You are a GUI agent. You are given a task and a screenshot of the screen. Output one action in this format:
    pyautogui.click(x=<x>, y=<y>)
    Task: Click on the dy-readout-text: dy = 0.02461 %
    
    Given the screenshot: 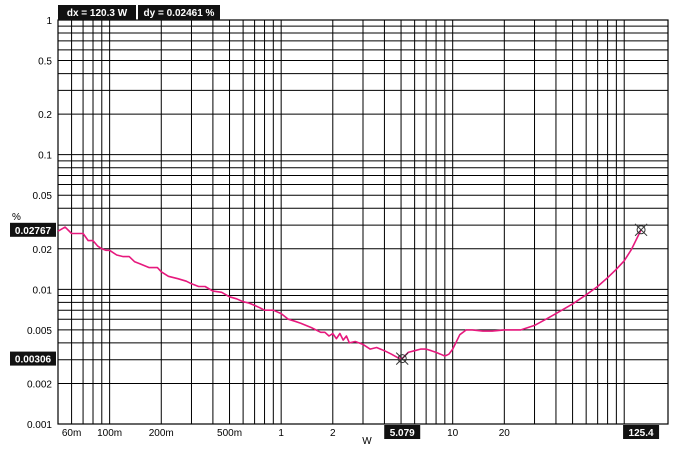 What is the action you would take?
    pyautogui.click(x=179, y=13)
    